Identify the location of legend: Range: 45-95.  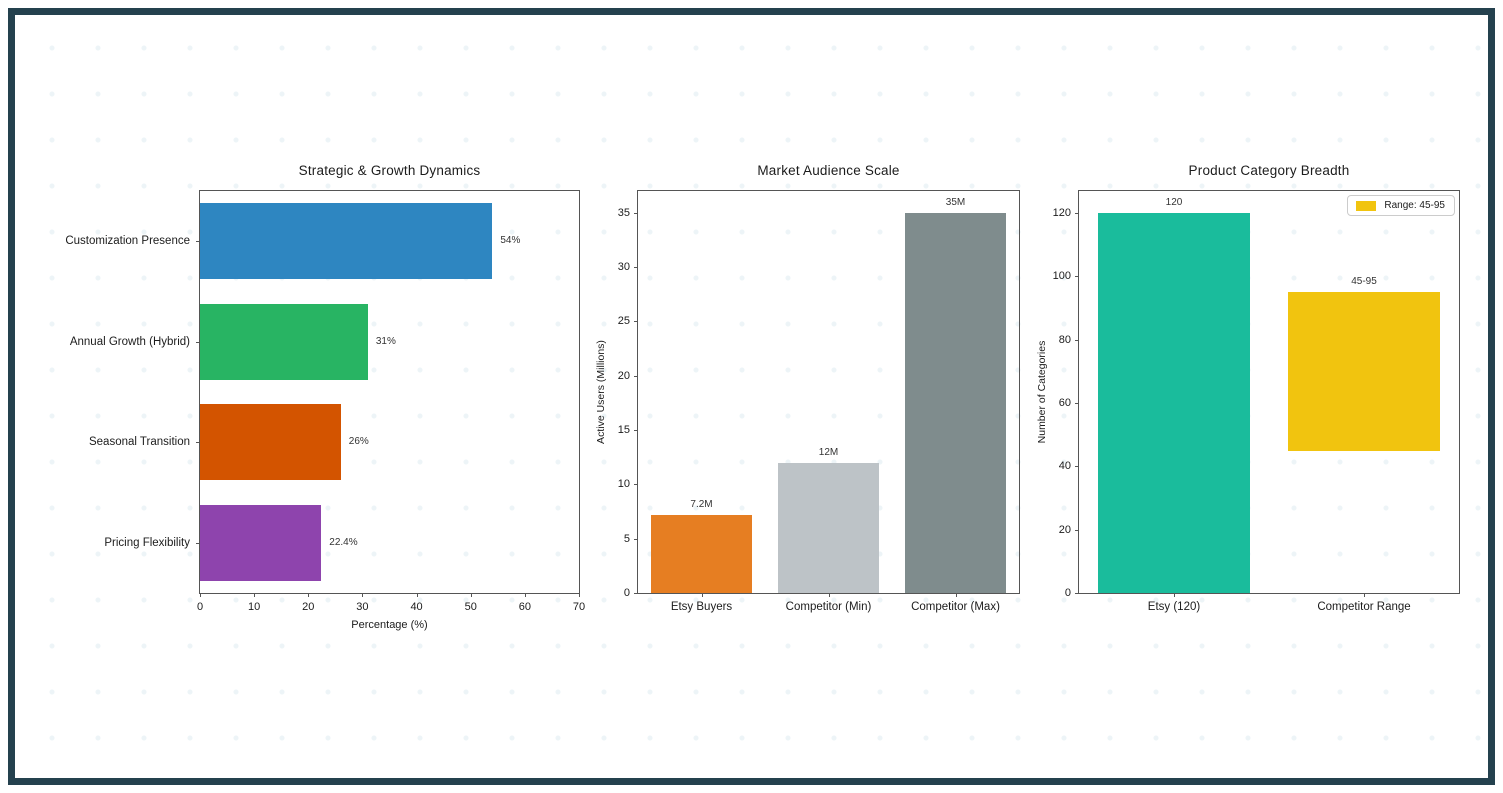
(1401, 205).